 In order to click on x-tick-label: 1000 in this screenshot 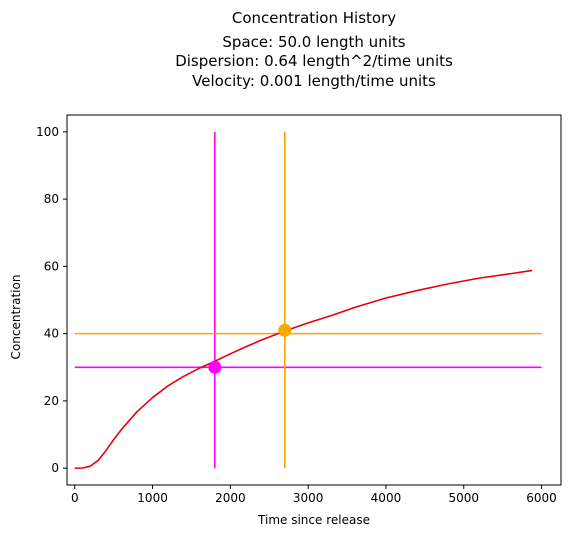, I will do `click(152, 498)`.